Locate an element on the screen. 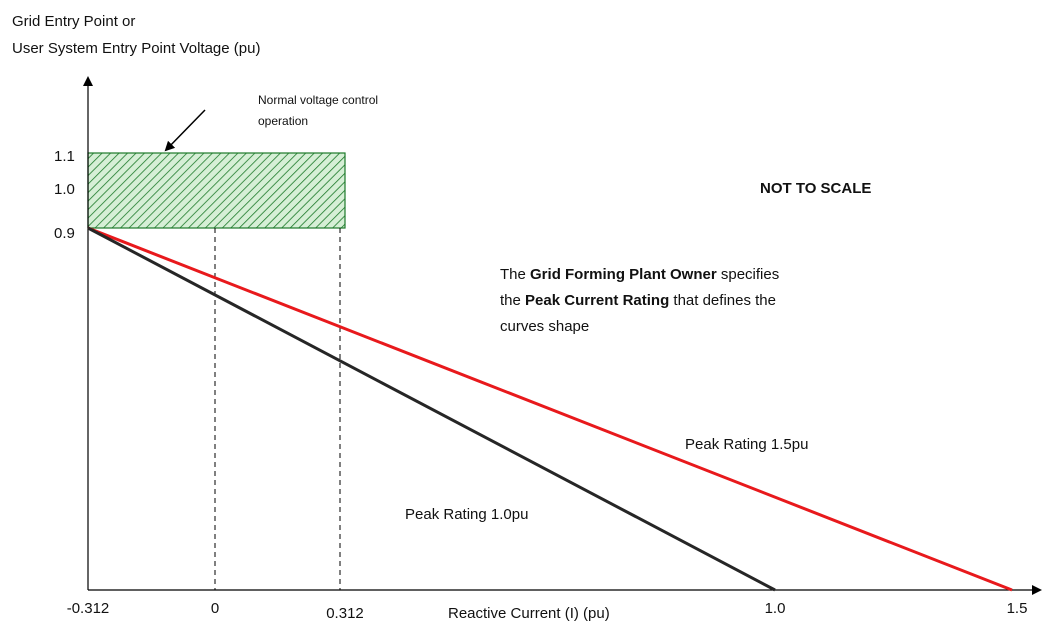 The height and width of the screenshot is (627, 1051). normal-region is located at coordinates (216, 190).